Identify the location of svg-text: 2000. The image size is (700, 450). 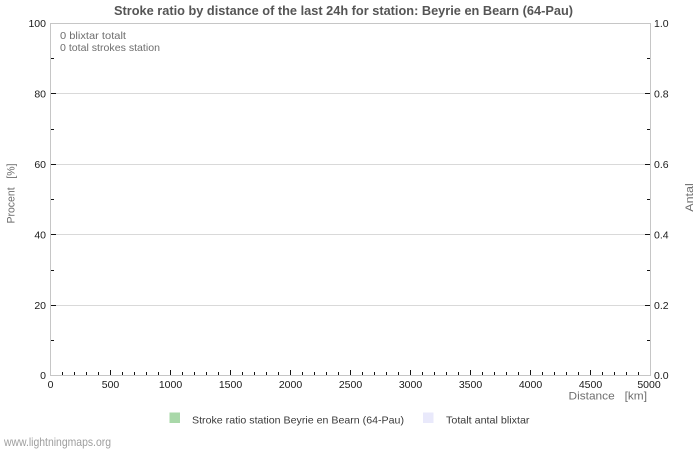
(291, 385).